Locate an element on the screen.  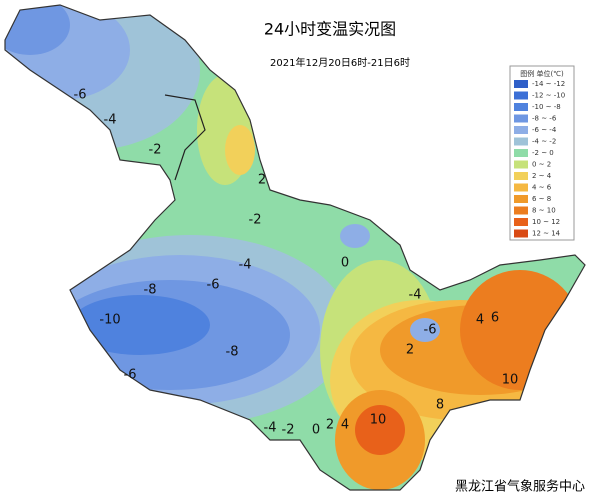
legend-label: 12 ~ 14 is located at coordinates (546, 234).